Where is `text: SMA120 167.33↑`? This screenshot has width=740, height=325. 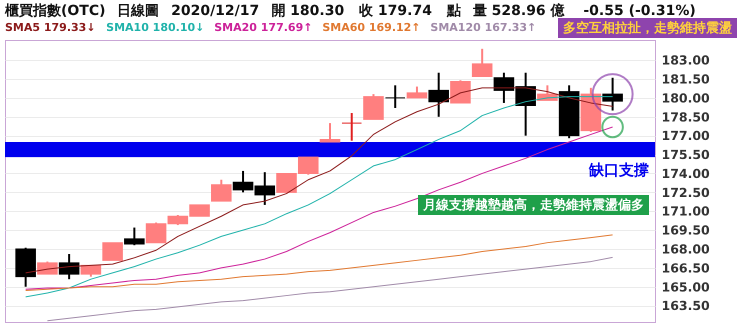
text: SMA120 167.33↑ is located at coordinates (483, 27).